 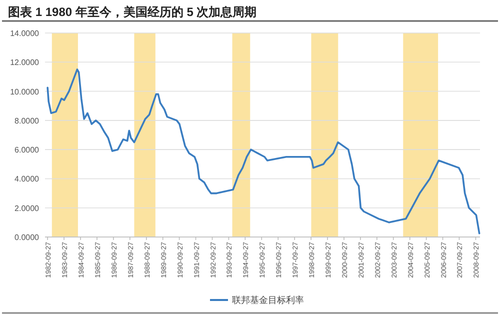 What do you see at coordinates (27, 150) in the screenshot?
I see `y-tick-label: 6.0000` at bounding box center [27, 150].